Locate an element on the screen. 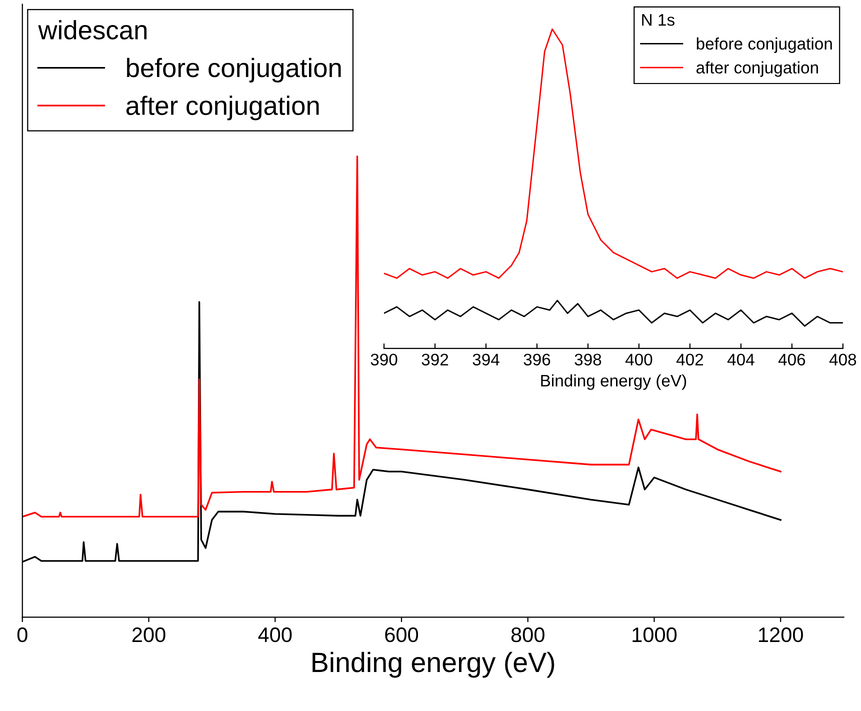 The height and width of the screenshot is (711, 861). legend-title: N 1s is located at coordinates (658, 20).